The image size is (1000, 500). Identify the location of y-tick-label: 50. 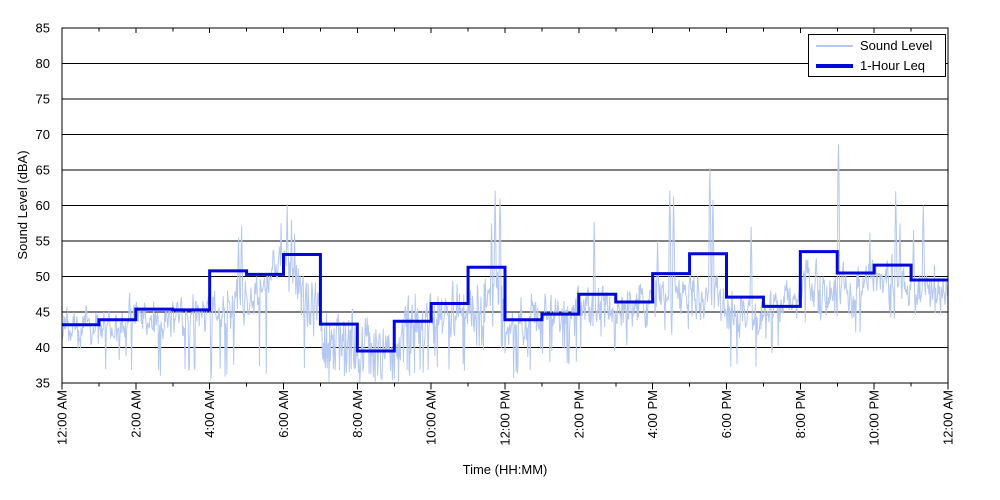
(43, 276).